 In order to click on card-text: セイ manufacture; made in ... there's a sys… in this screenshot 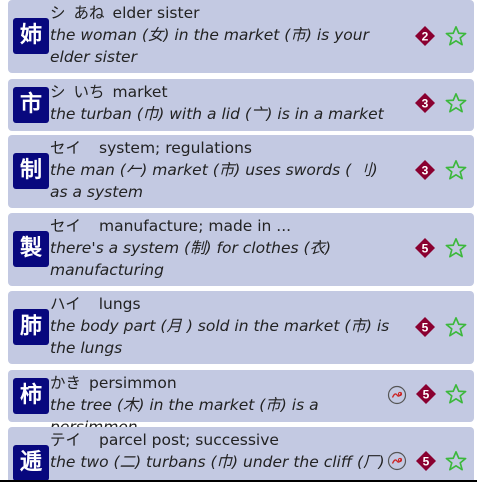, I will do `click(220, 248)`.